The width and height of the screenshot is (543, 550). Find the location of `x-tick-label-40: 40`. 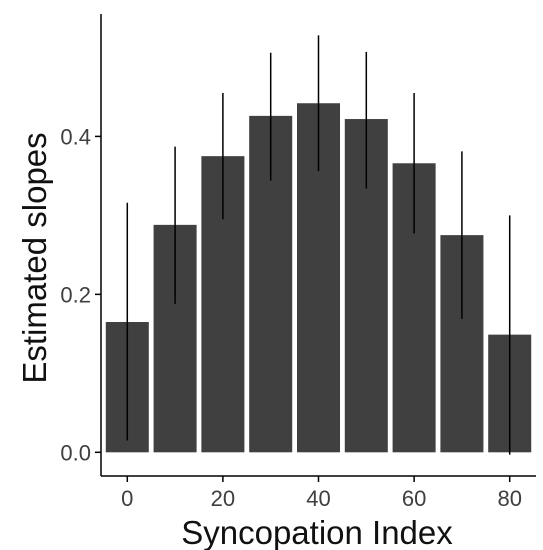

x-tick-label-40: 40 is located at coordinates (318, 498).